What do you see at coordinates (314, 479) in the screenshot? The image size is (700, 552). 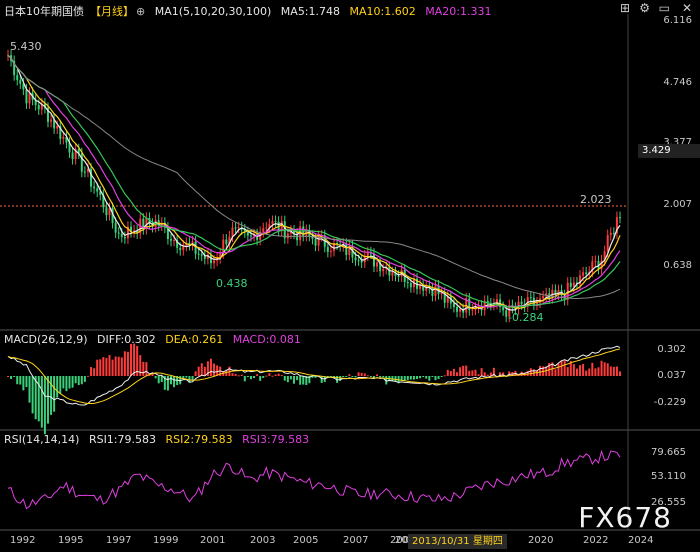 I see `rsi-polyline` at bounding box center [314, 479].